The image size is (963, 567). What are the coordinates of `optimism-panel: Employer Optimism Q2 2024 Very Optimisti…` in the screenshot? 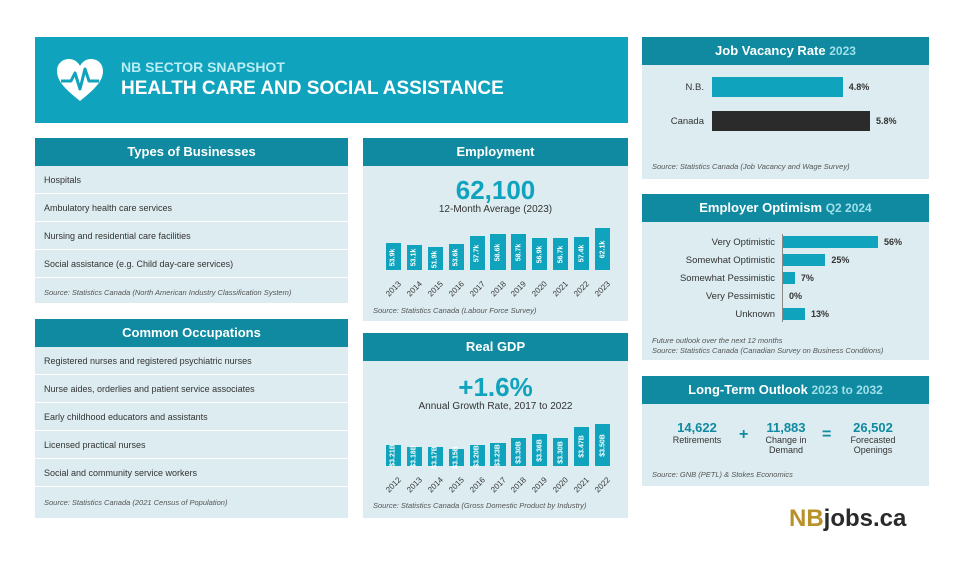 It's located at (785, 277).